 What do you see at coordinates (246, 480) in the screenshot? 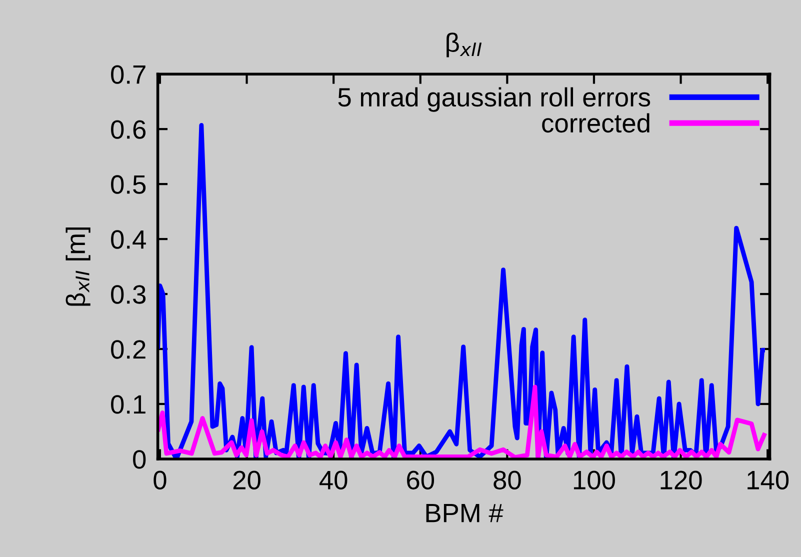
I see `x-tick-label: 20` at bounding box center [246, 480].